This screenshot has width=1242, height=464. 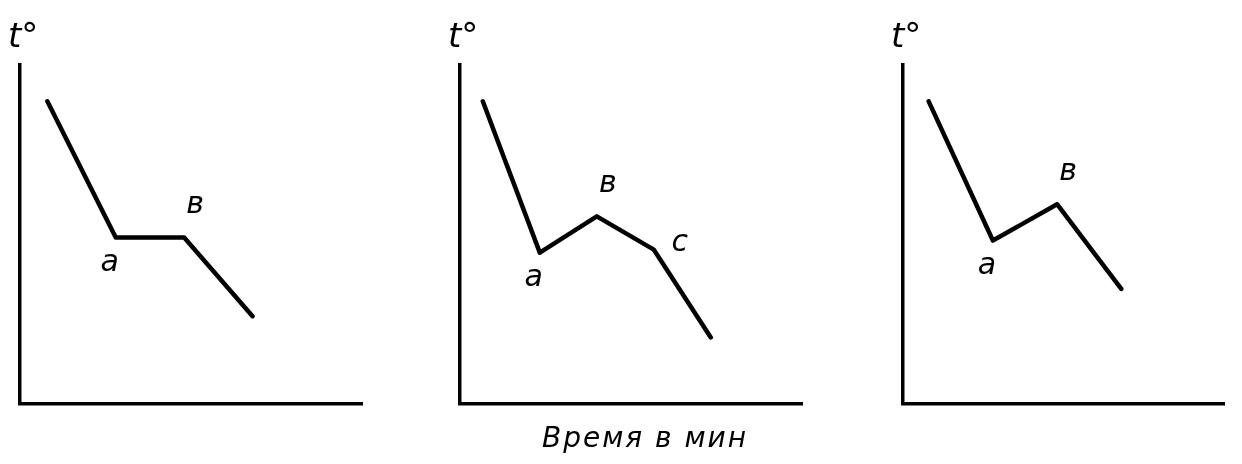 What do you see at coordinates (645, 438) in the screenshot?
I see `x-axis-title: Время в мин` at bounding box center [645, 438].